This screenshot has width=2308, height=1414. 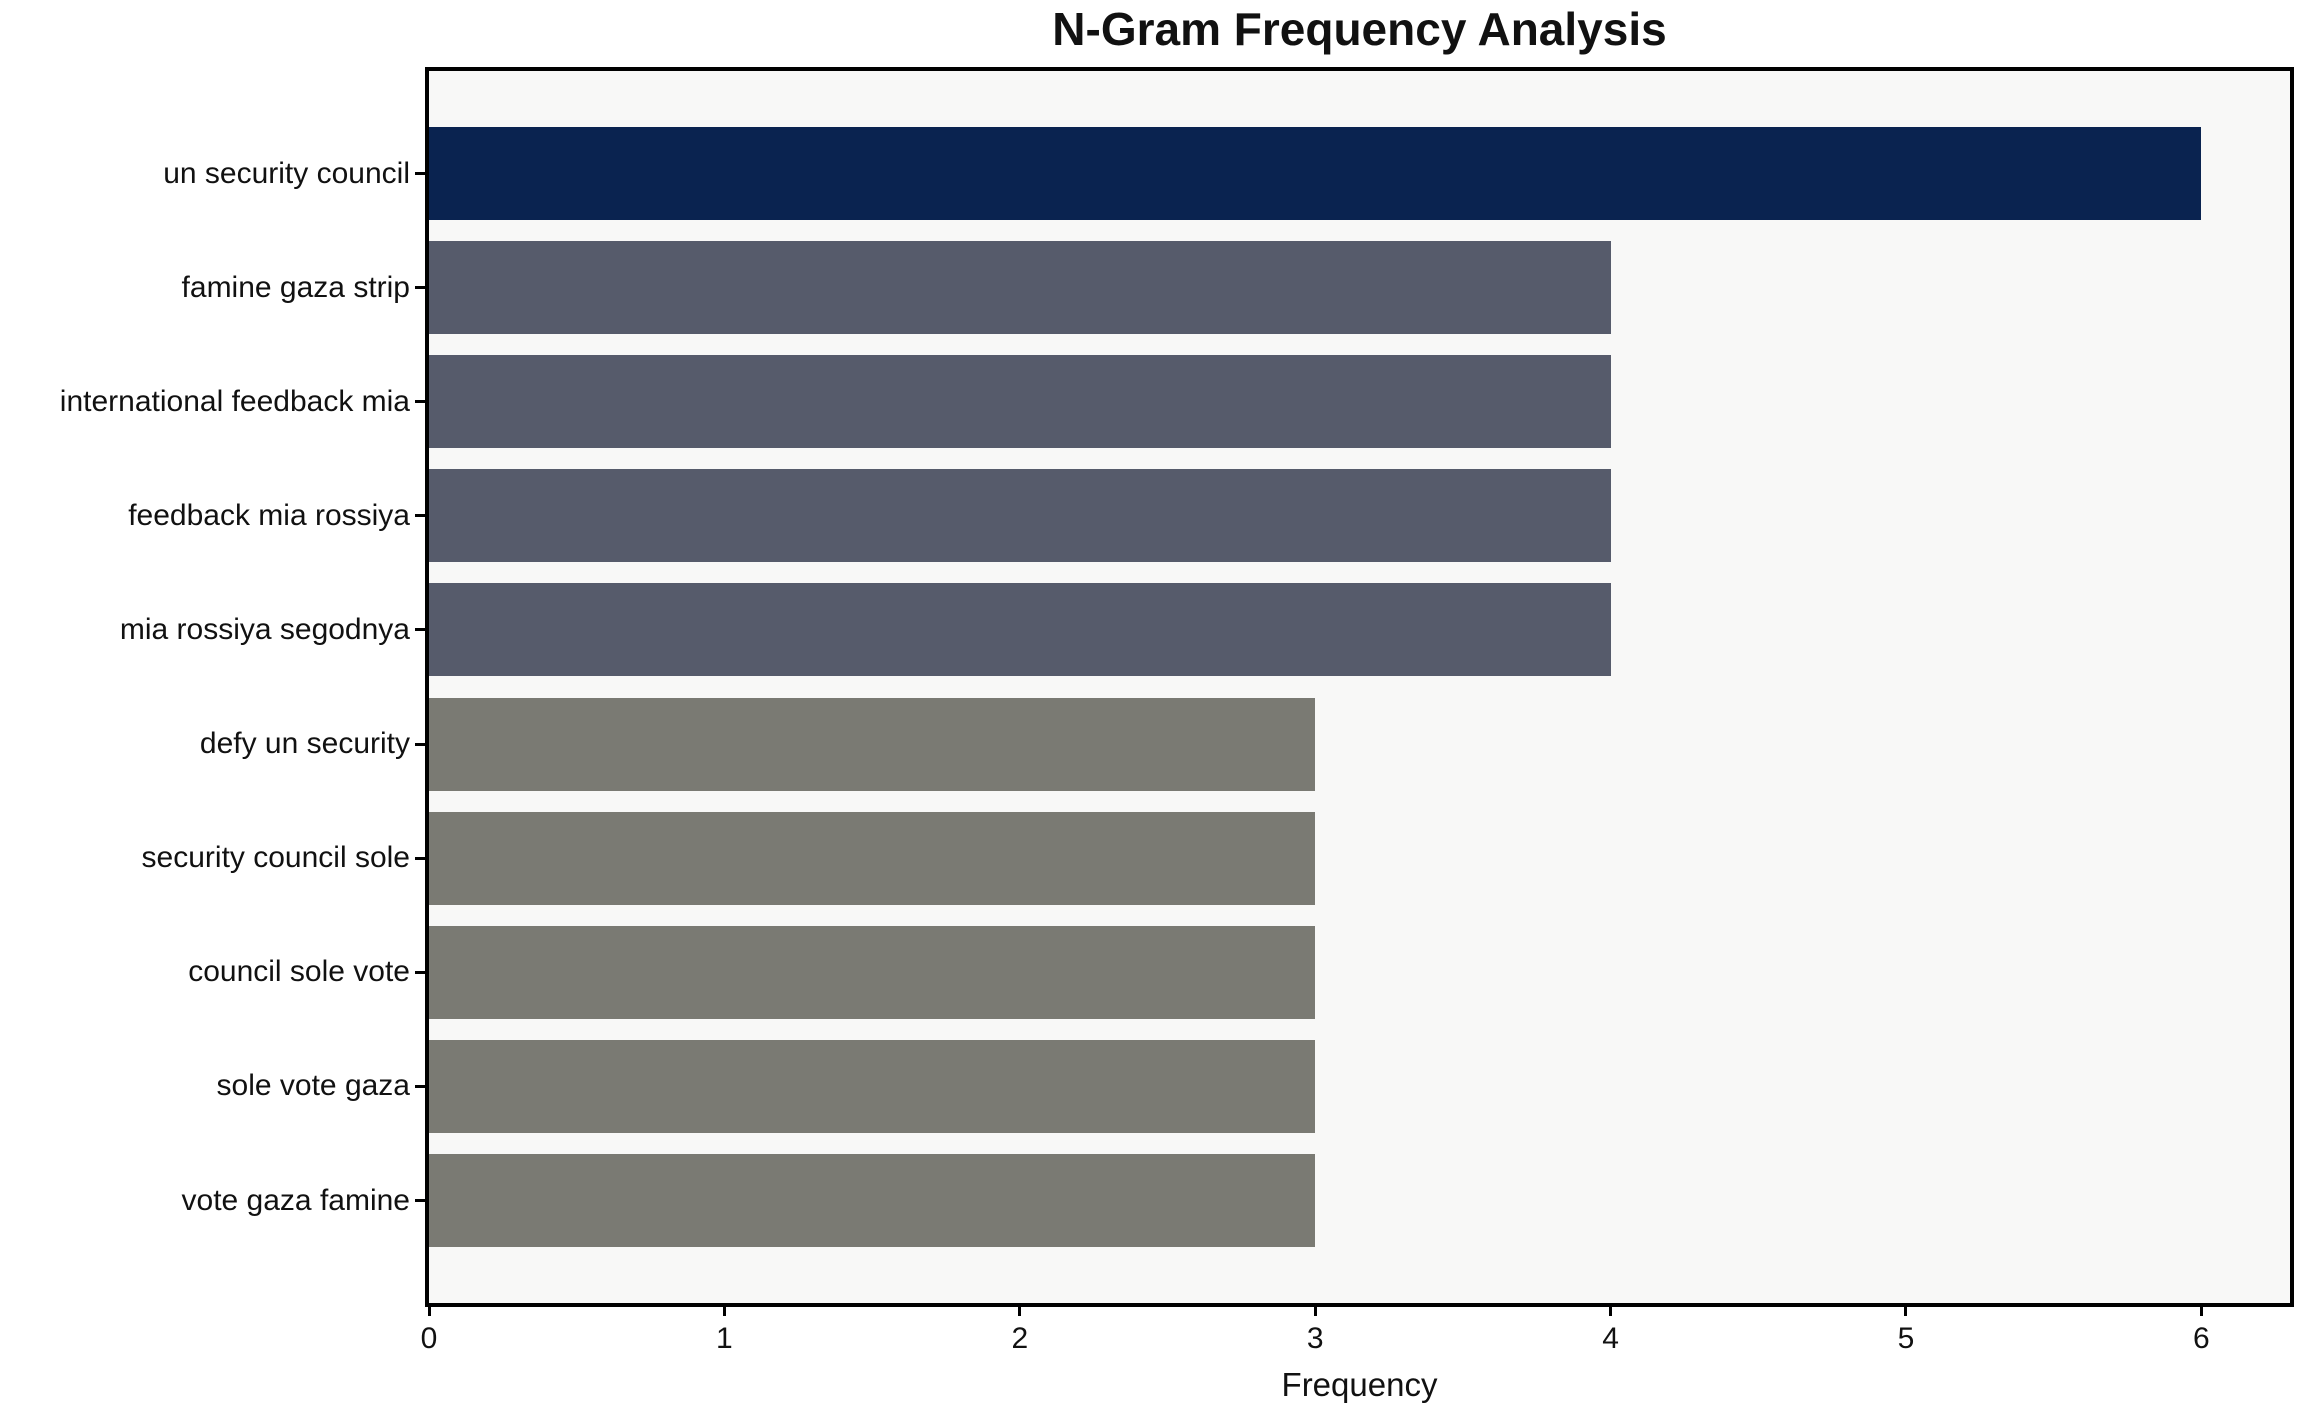 I want to click on y-tick-label: defy un security, so click(x=304, y=744).